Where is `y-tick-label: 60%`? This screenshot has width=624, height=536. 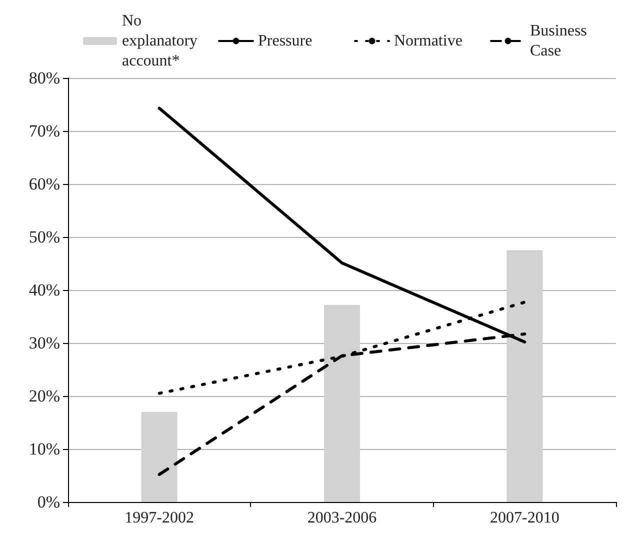 y-tick-label: 60% is located at coordinates (44, 184).